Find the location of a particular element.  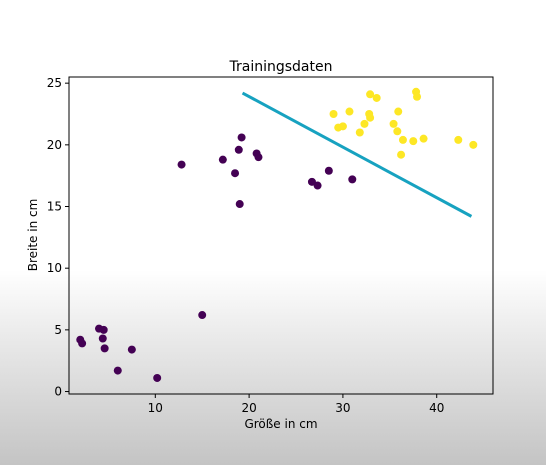

y-tick-label: 0 is located at coordinates (58, 392).